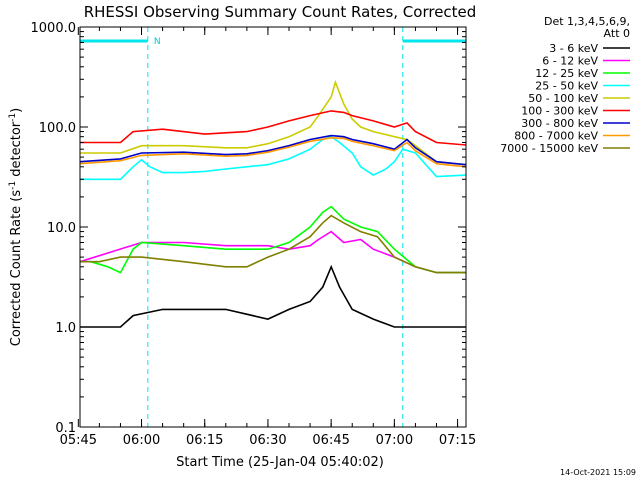 The width and height of the screenshot is (640, 484). What do you see at coordinates (280, 462) in the screenshot?
I see `x-axis-label: Start Time (25-Jan-04 05:40:02)` at bounding box center [280, 462].